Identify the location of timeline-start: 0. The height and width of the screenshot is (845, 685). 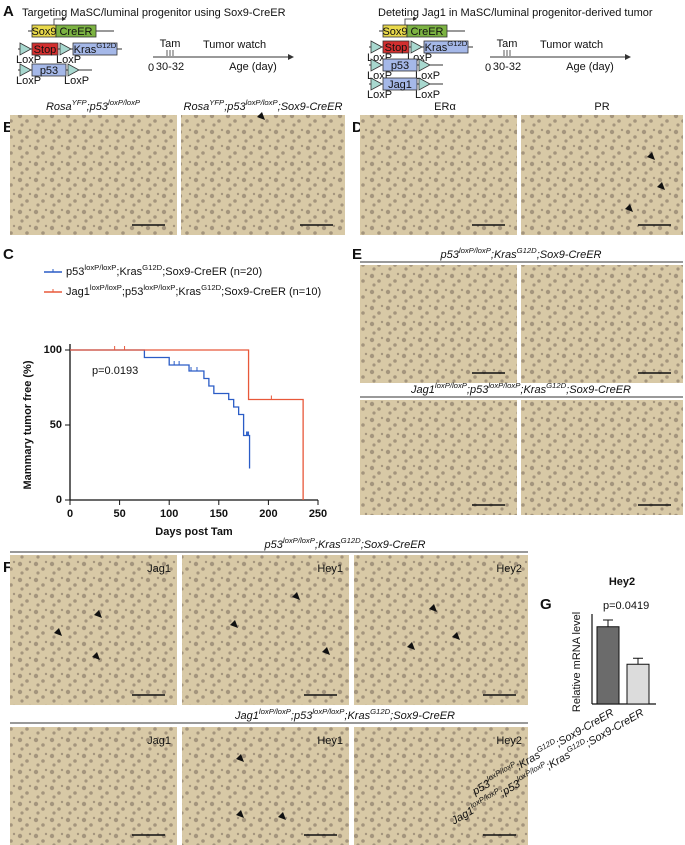
(151, 68).